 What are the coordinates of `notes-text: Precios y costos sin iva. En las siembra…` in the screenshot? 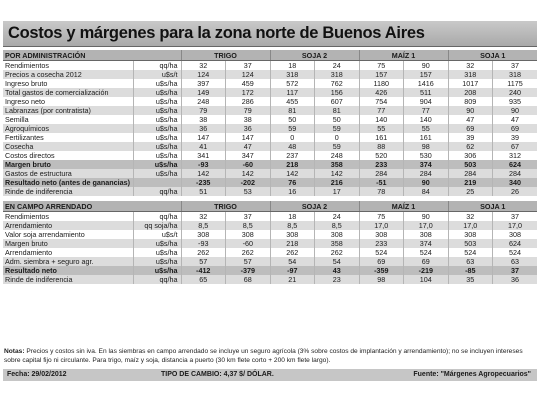 It's located at (263, 356).